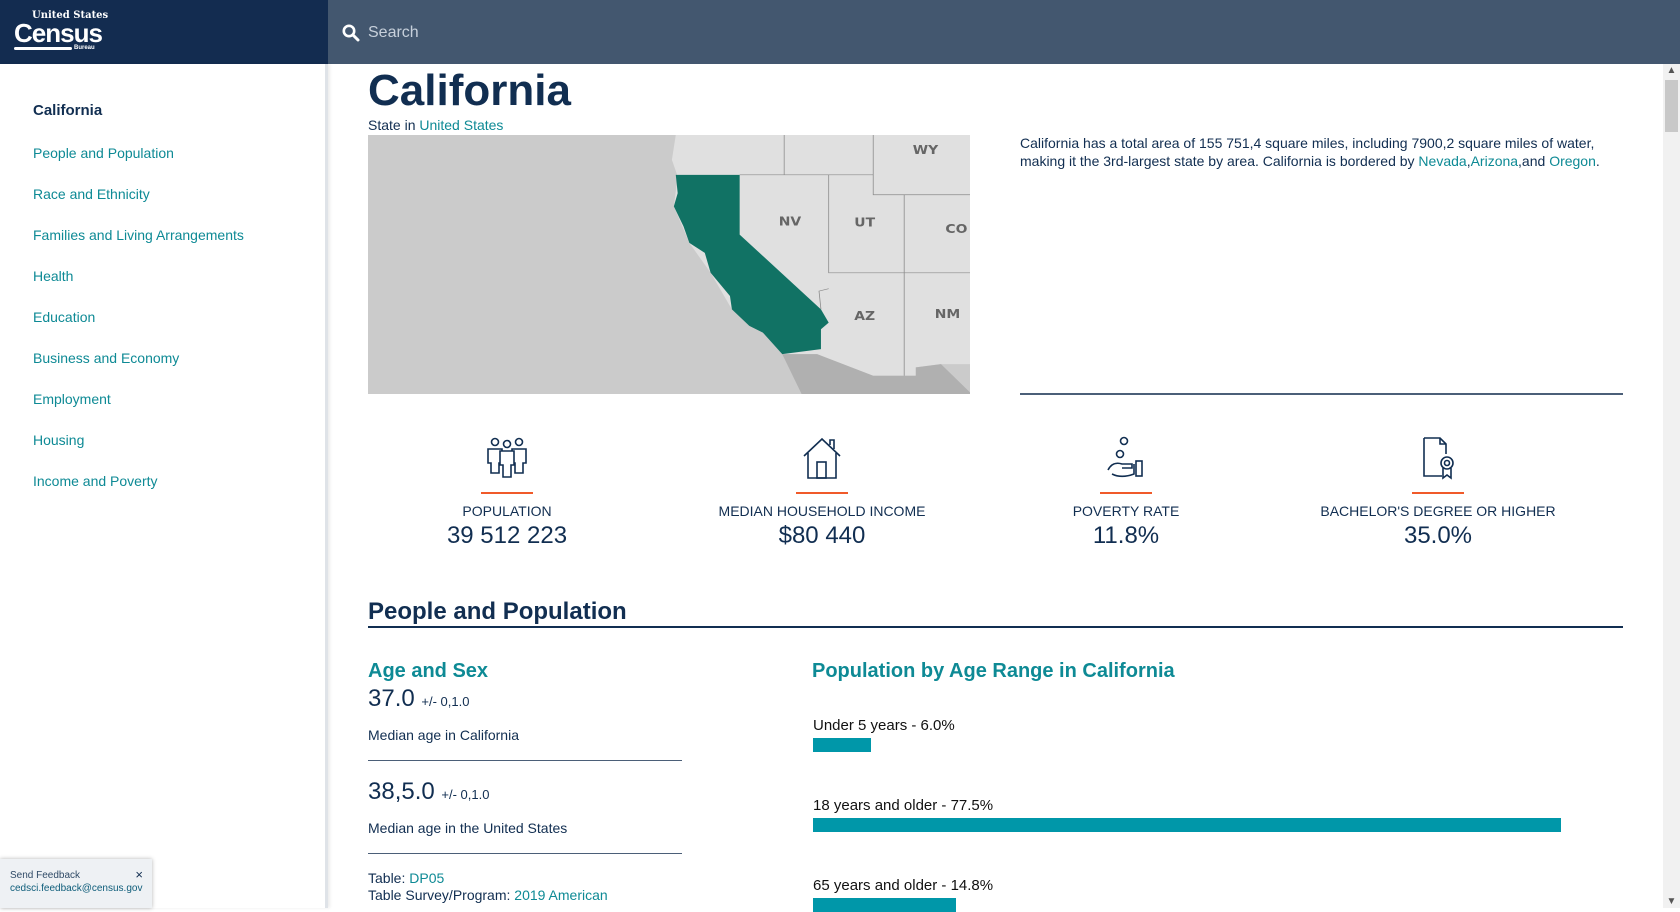 The width and height of the screenshot is (1680, 912). I want to click on diploma-icon, so click(1438, 458).